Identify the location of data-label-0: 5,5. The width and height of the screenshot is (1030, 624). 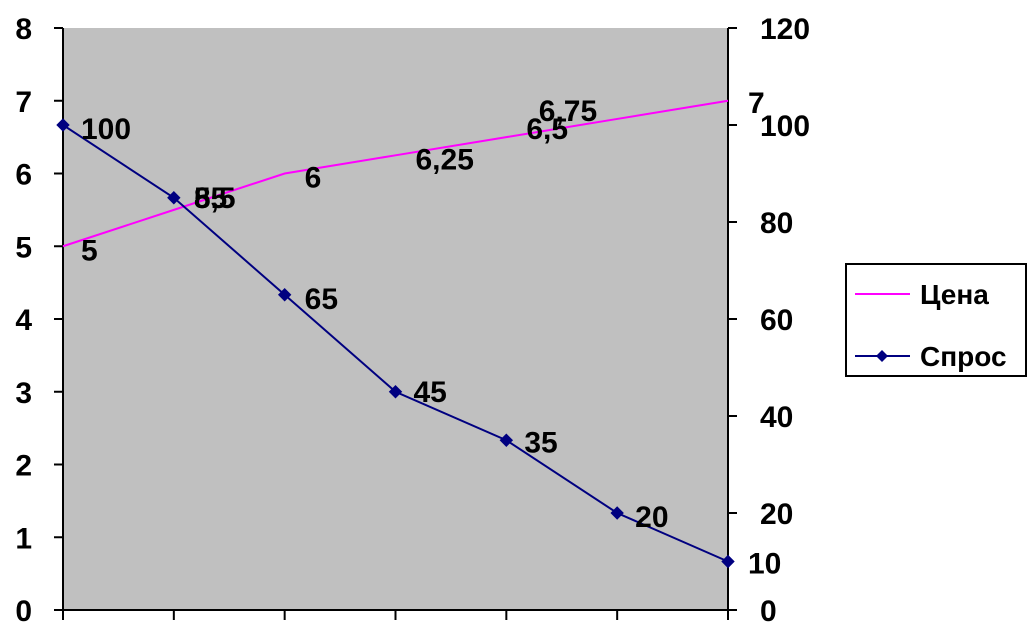
(215, 198).